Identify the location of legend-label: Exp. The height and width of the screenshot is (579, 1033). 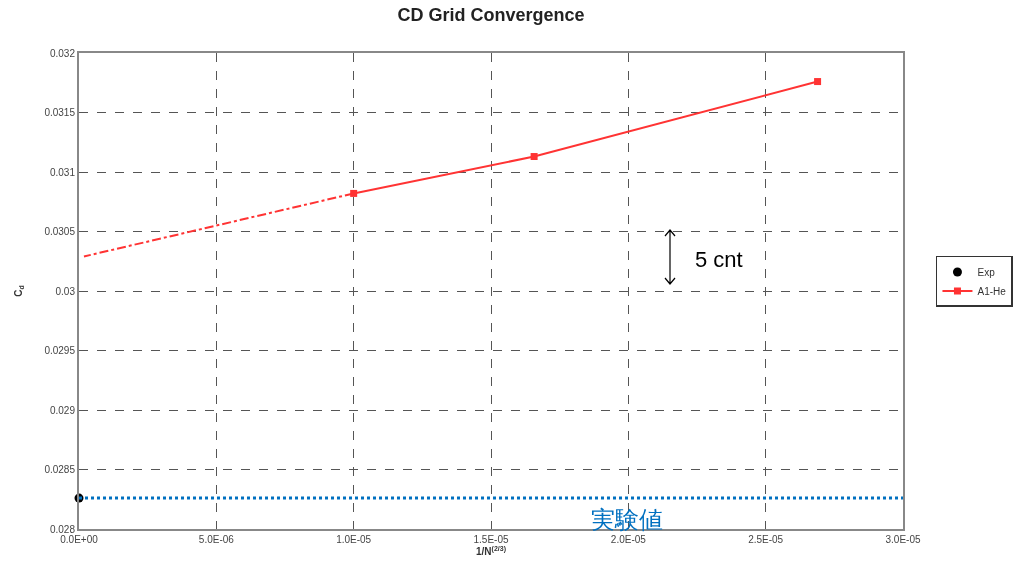
(986, 272).